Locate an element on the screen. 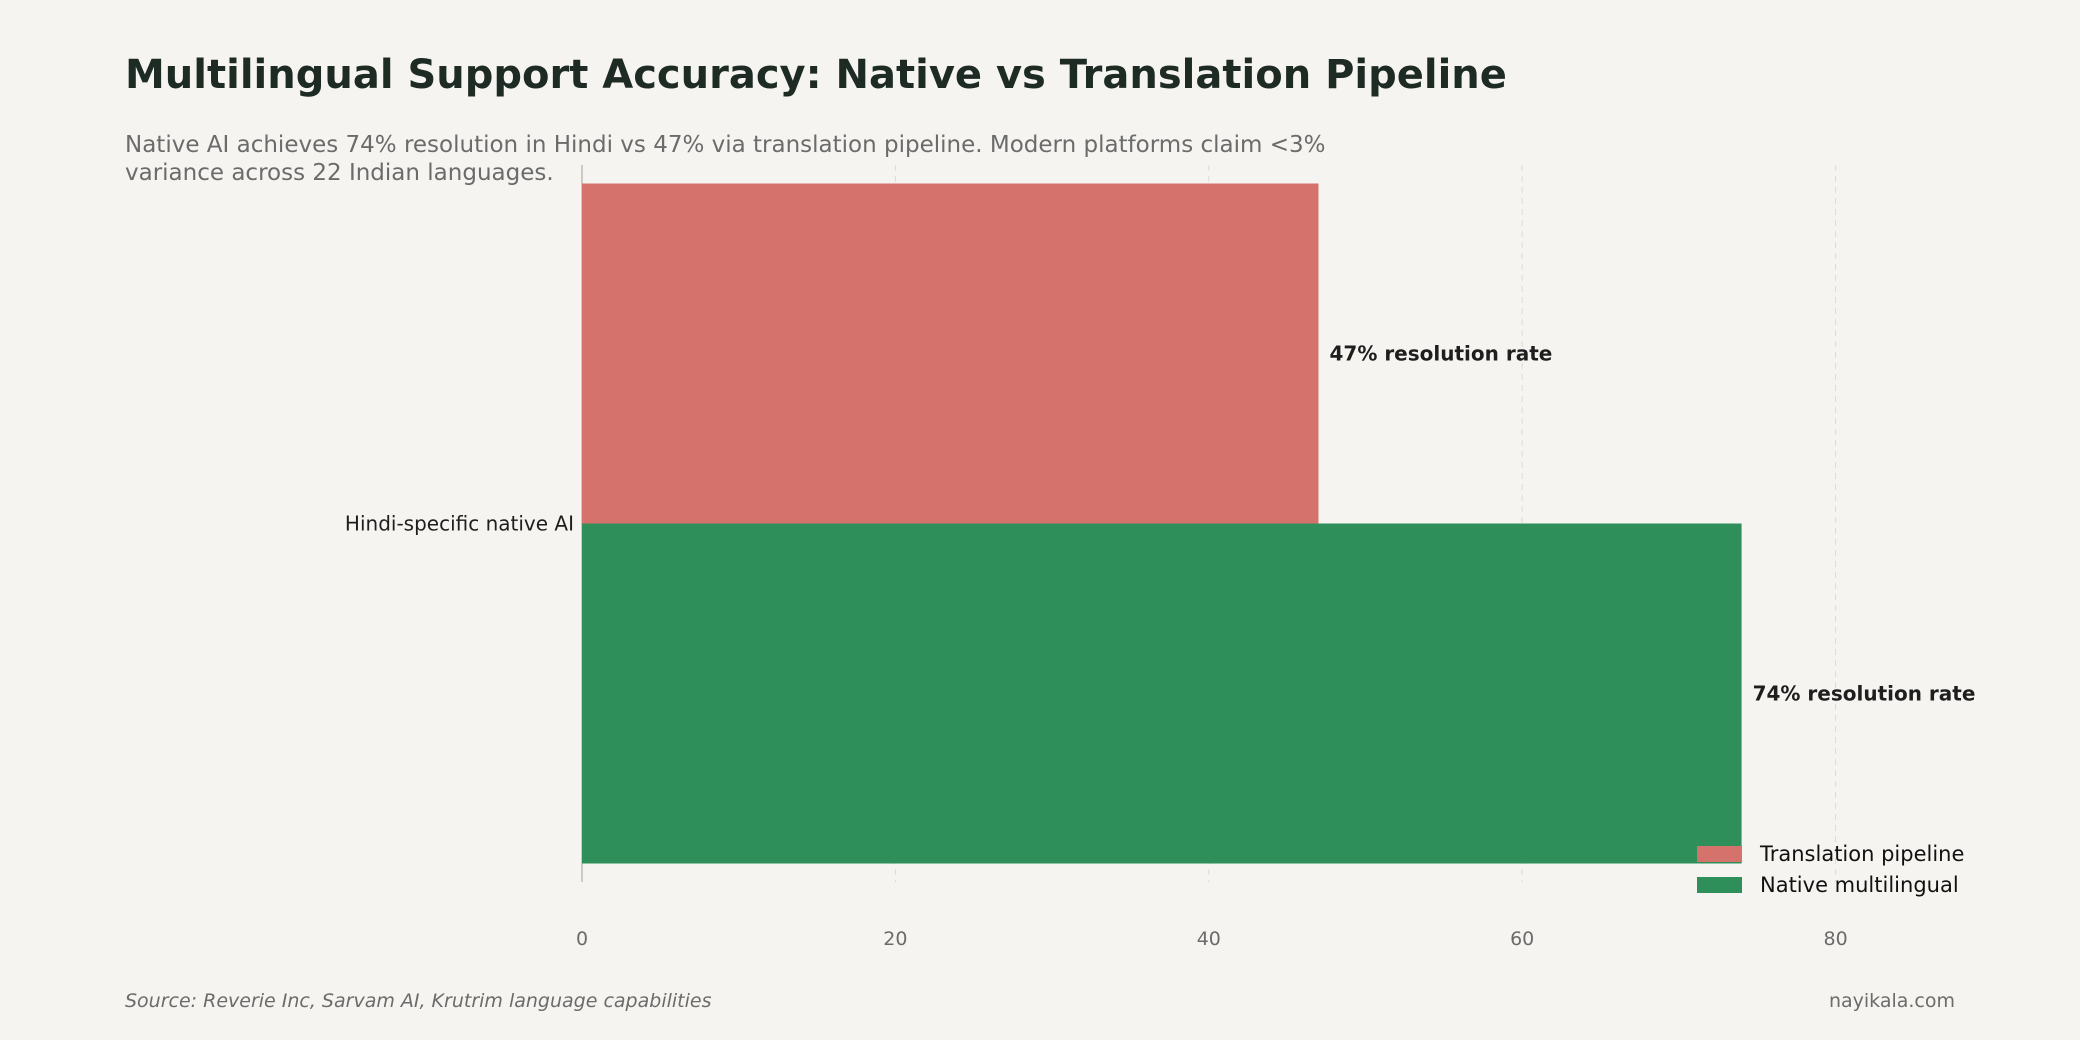  legend-item-translation: Translation pipeline is located at coordinates (1830, 853).